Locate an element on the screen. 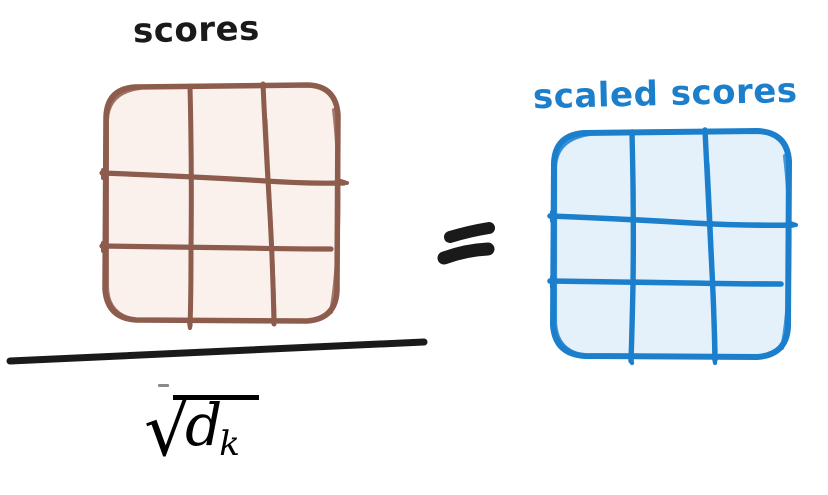  radicand-subscript: k is located at coordinates (229, 444).